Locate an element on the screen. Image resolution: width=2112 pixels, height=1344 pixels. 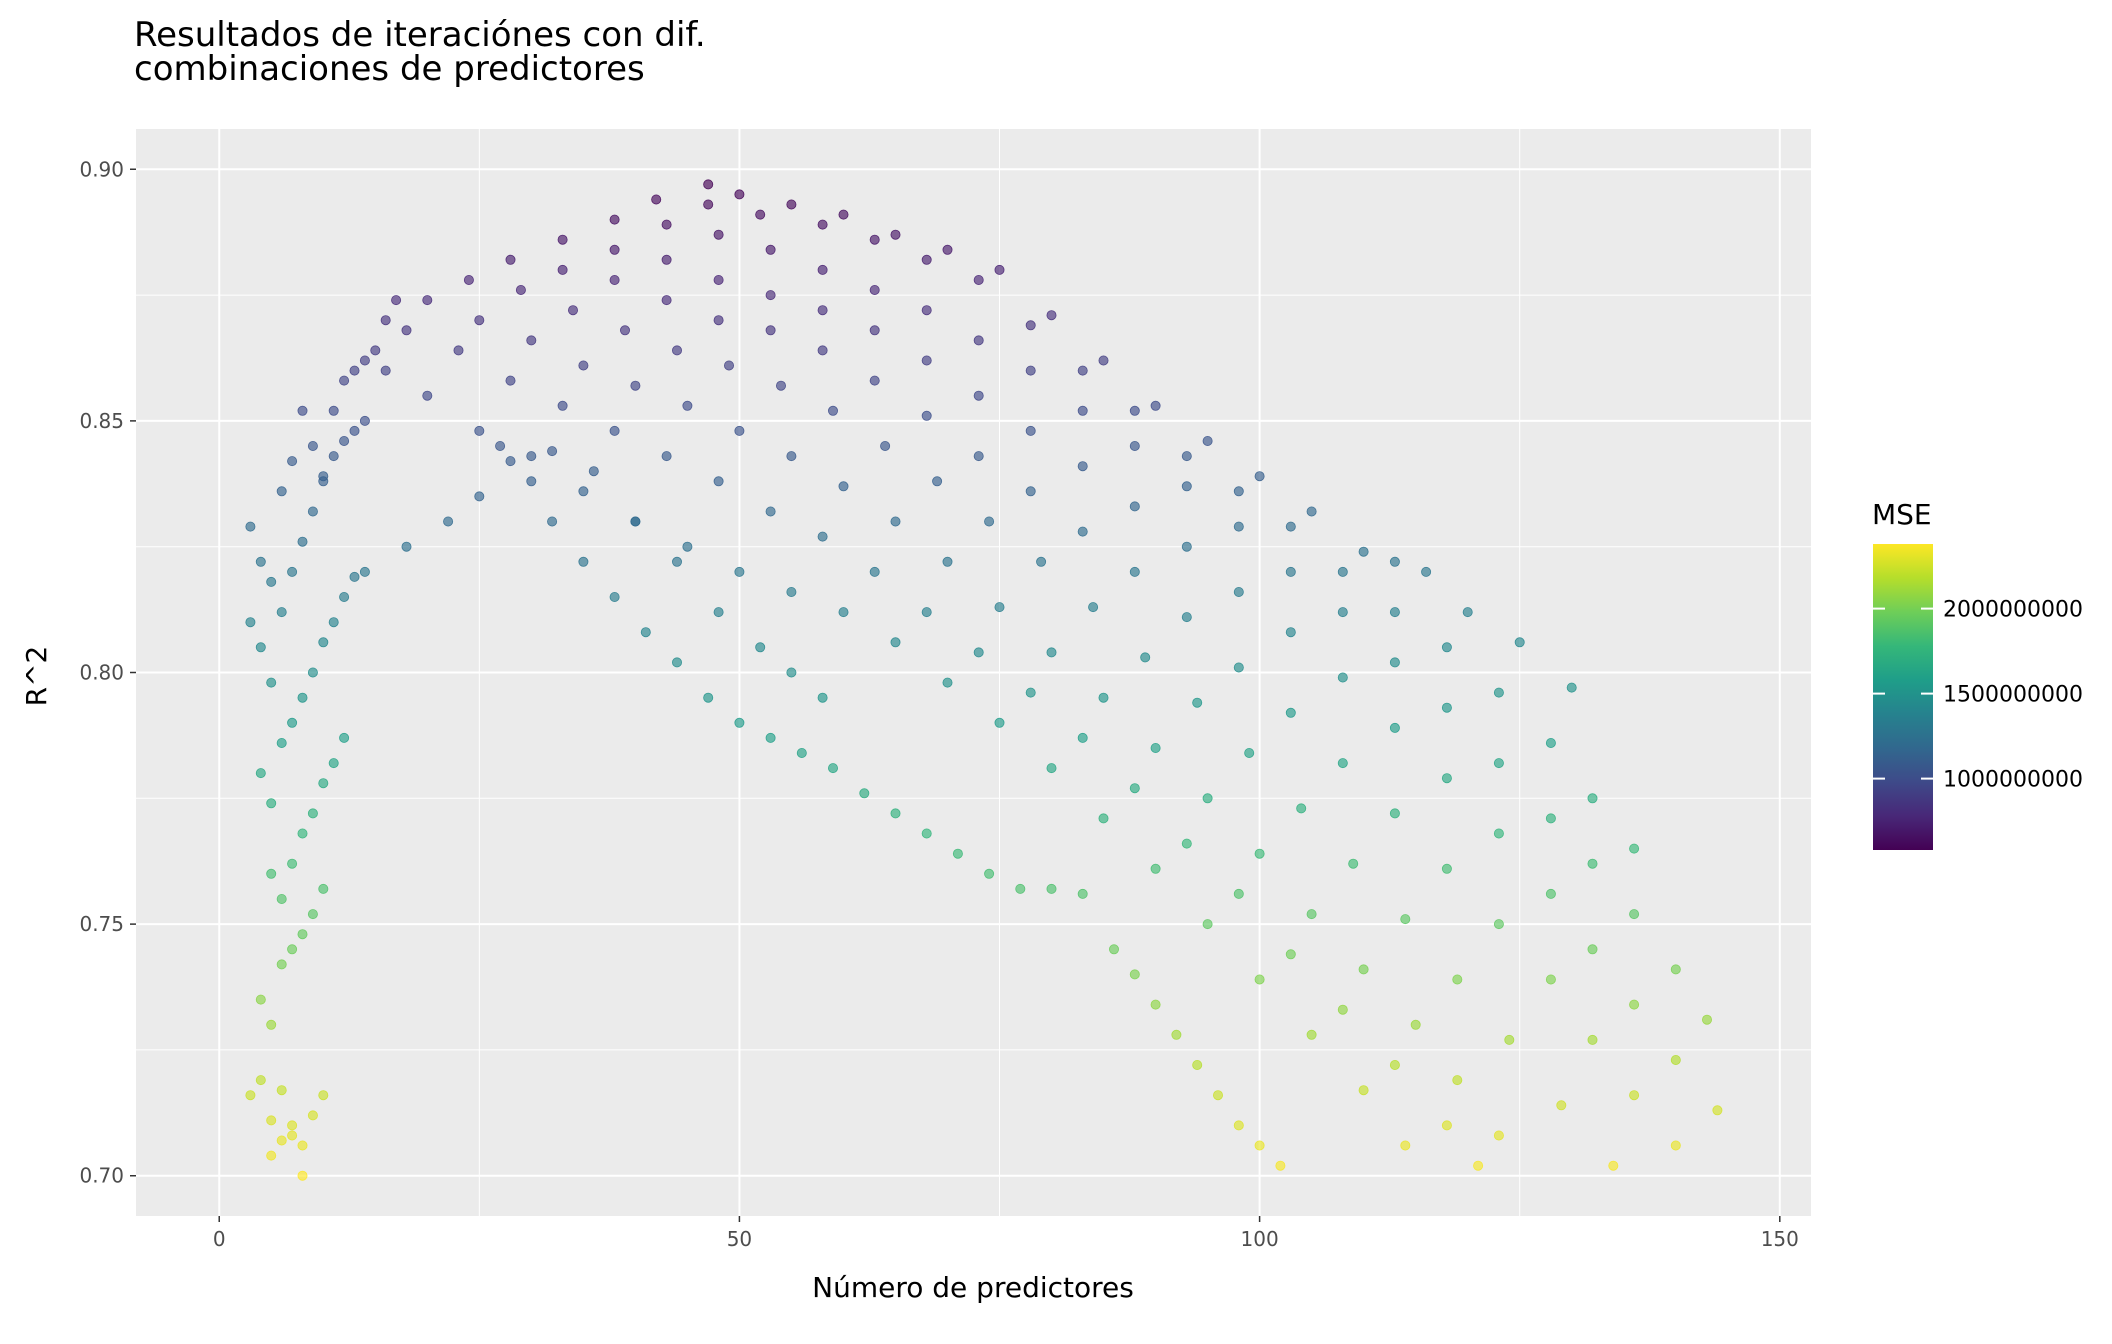
y-axis-ticks: 0.70 0.75 0.80 0.85 0.90 is located at coordinates (107, 672).